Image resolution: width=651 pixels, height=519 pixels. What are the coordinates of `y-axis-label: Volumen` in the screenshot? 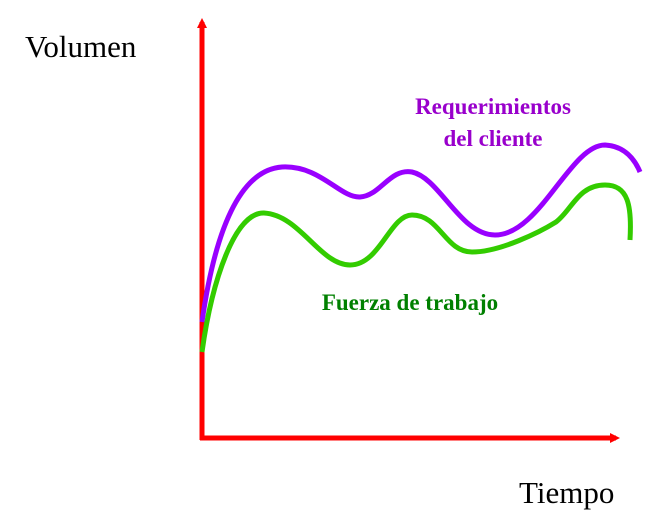 It's located at (81, 46).